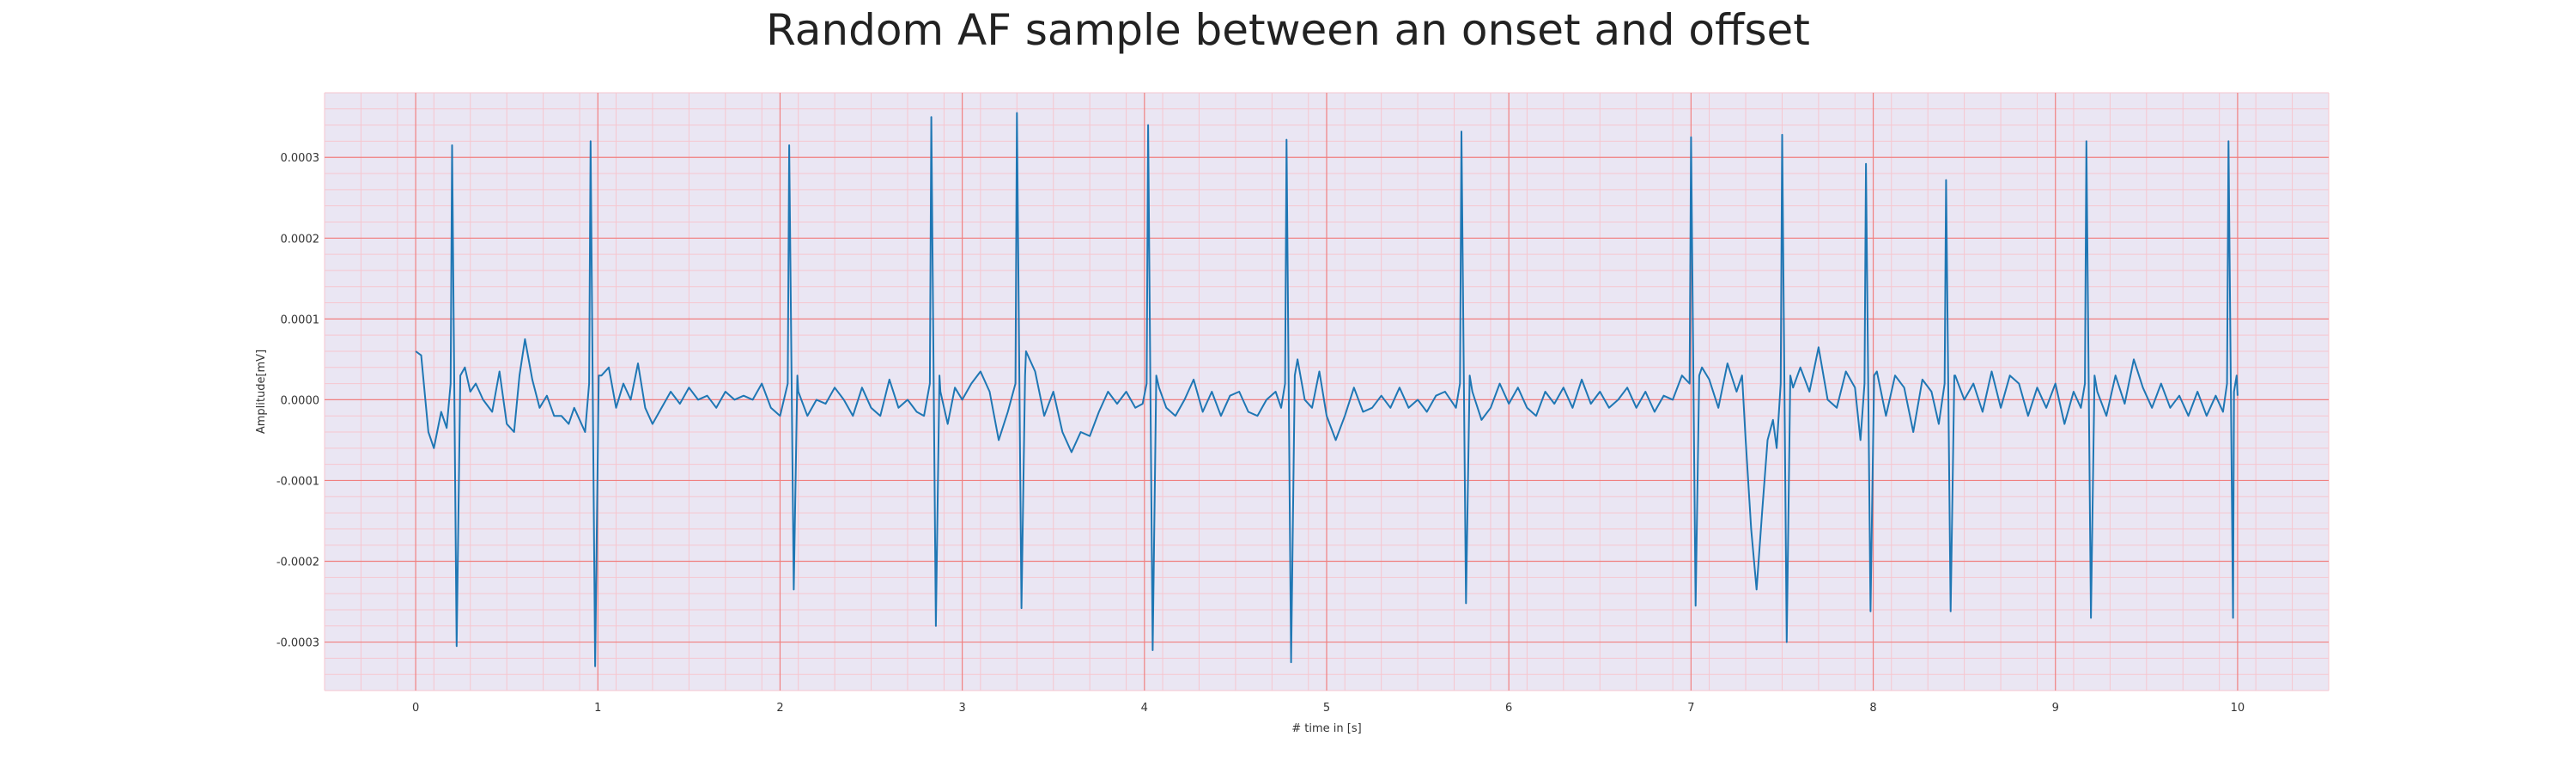 Image resolution: width=2576 pixels, height=773 pixels. I want to click on y-tick-label: -0.0002, so click(297, 563).